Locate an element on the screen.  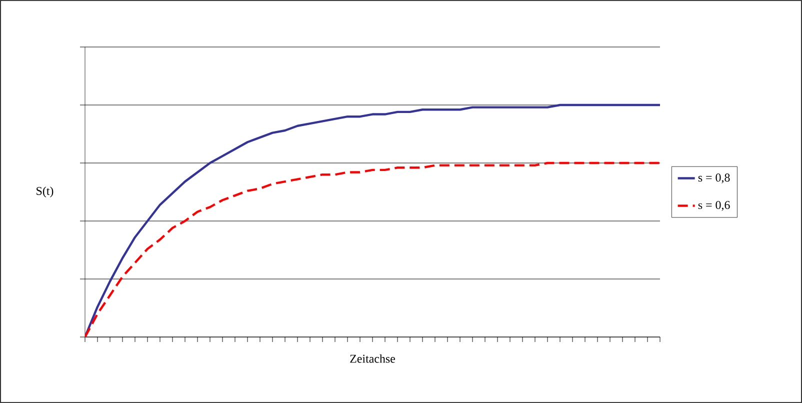
x-axis-title: Zeitachse is located at coordinates (372, 358).